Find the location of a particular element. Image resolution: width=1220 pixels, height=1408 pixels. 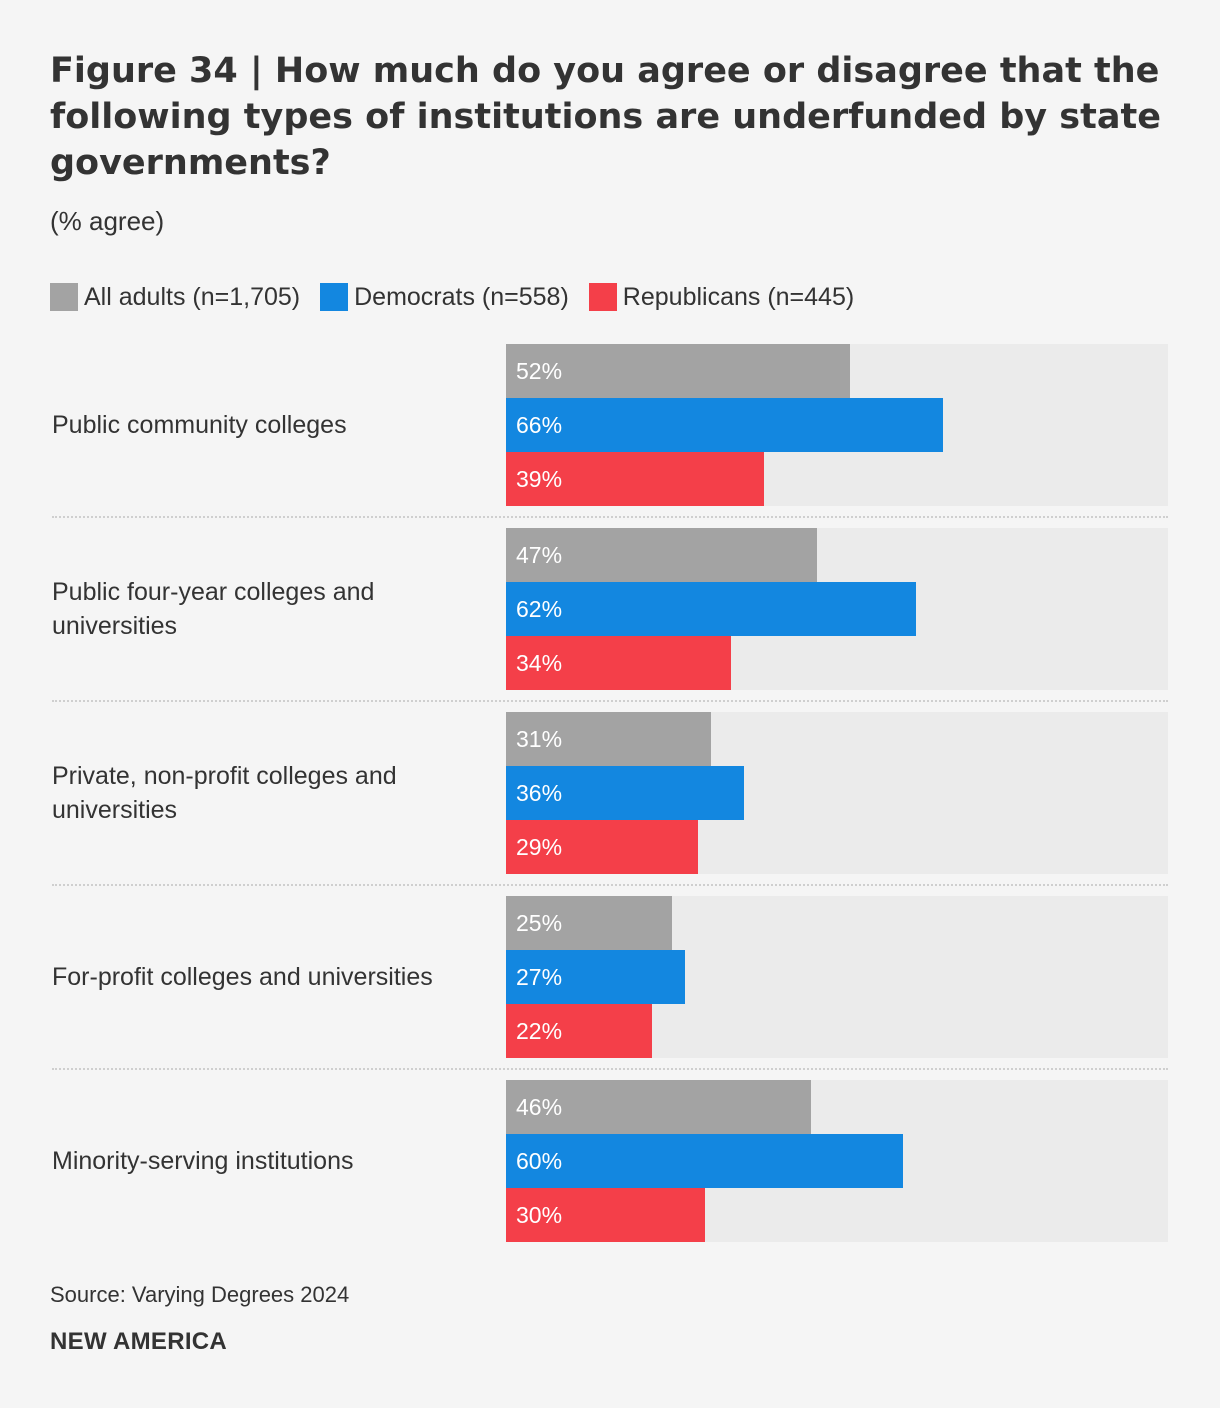

category-label-line: For-profit colleges and universities is located at coordinates (242, 977).